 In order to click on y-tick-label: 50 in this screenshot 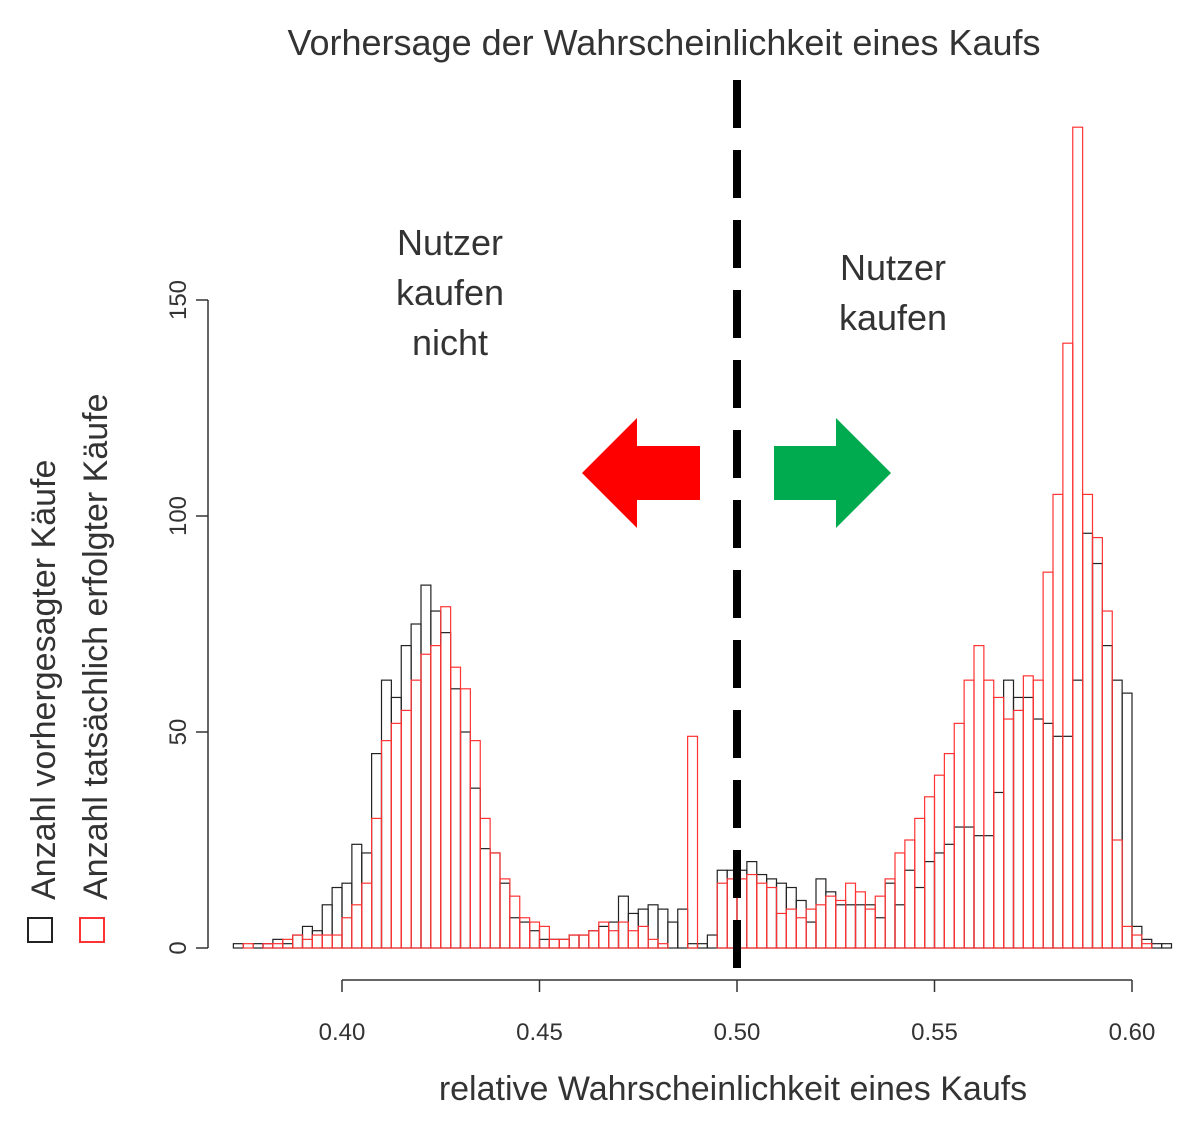, I will do `click(178, 732)`.